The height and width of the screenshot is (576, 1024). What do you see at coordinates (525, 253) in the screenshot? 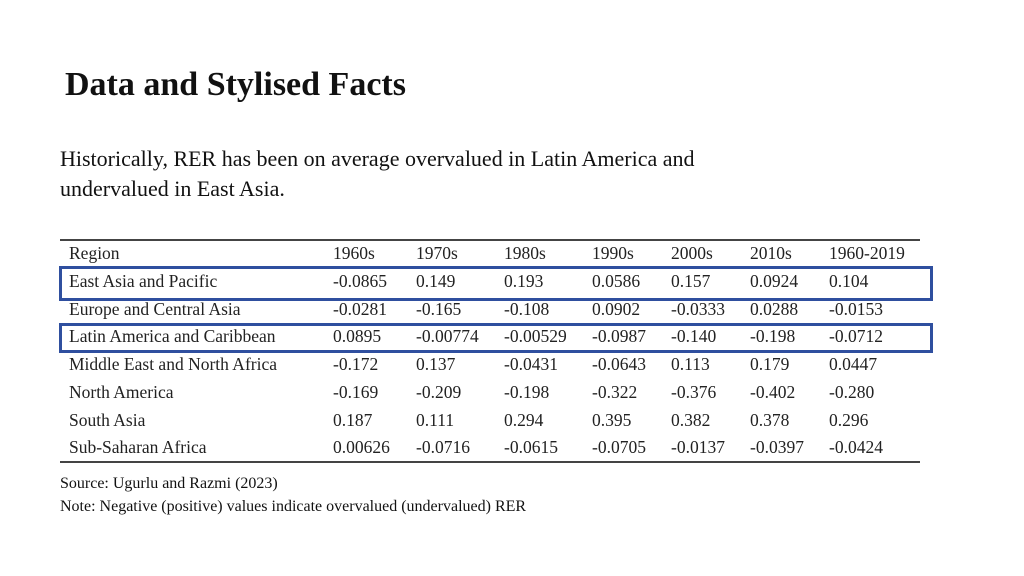
I see `column-header: 1980s` at bounding box center [525, 253].